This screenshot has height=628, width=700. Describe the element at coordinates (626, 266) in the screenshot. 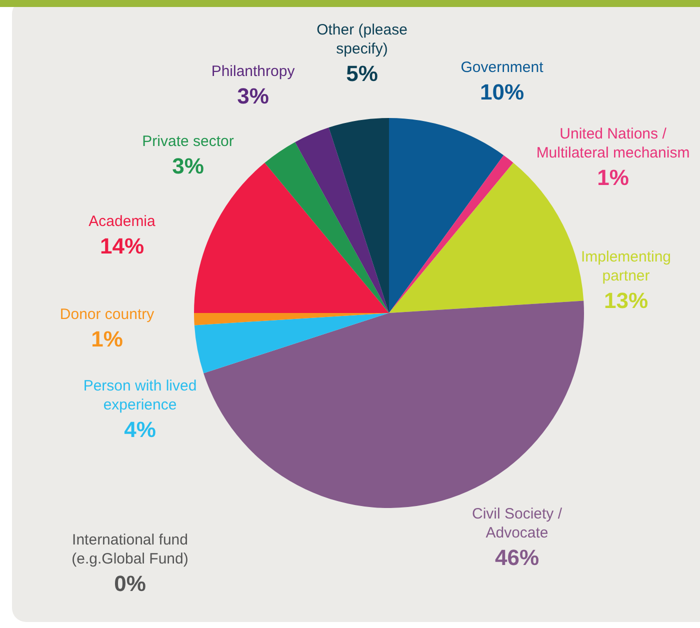

I see `slice-label: Implementing partner` at that location.